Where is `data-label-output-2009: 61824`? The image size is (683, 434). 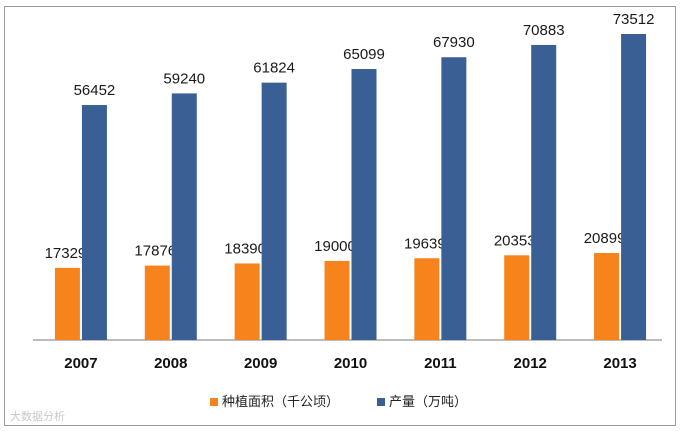
data-label-output-2009: 61824 is located at coordinates (274, 68).